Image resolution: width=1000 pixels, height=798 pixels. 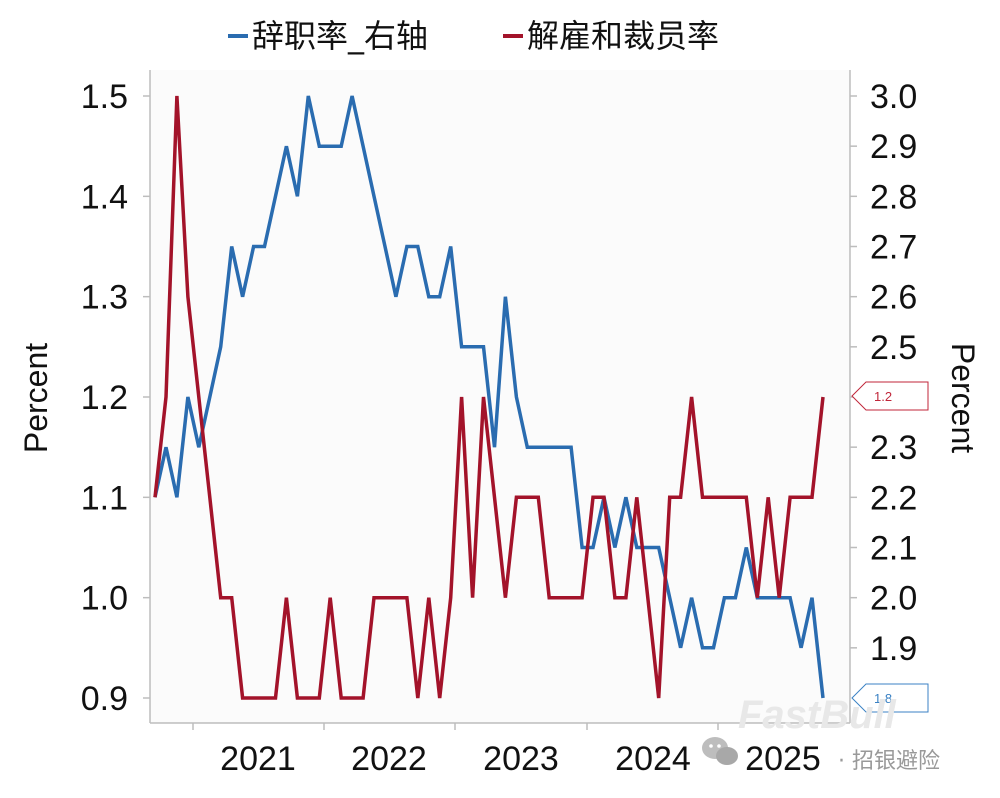 I want to click on last-value-callout: 1.2, so click(x=890, y=396).